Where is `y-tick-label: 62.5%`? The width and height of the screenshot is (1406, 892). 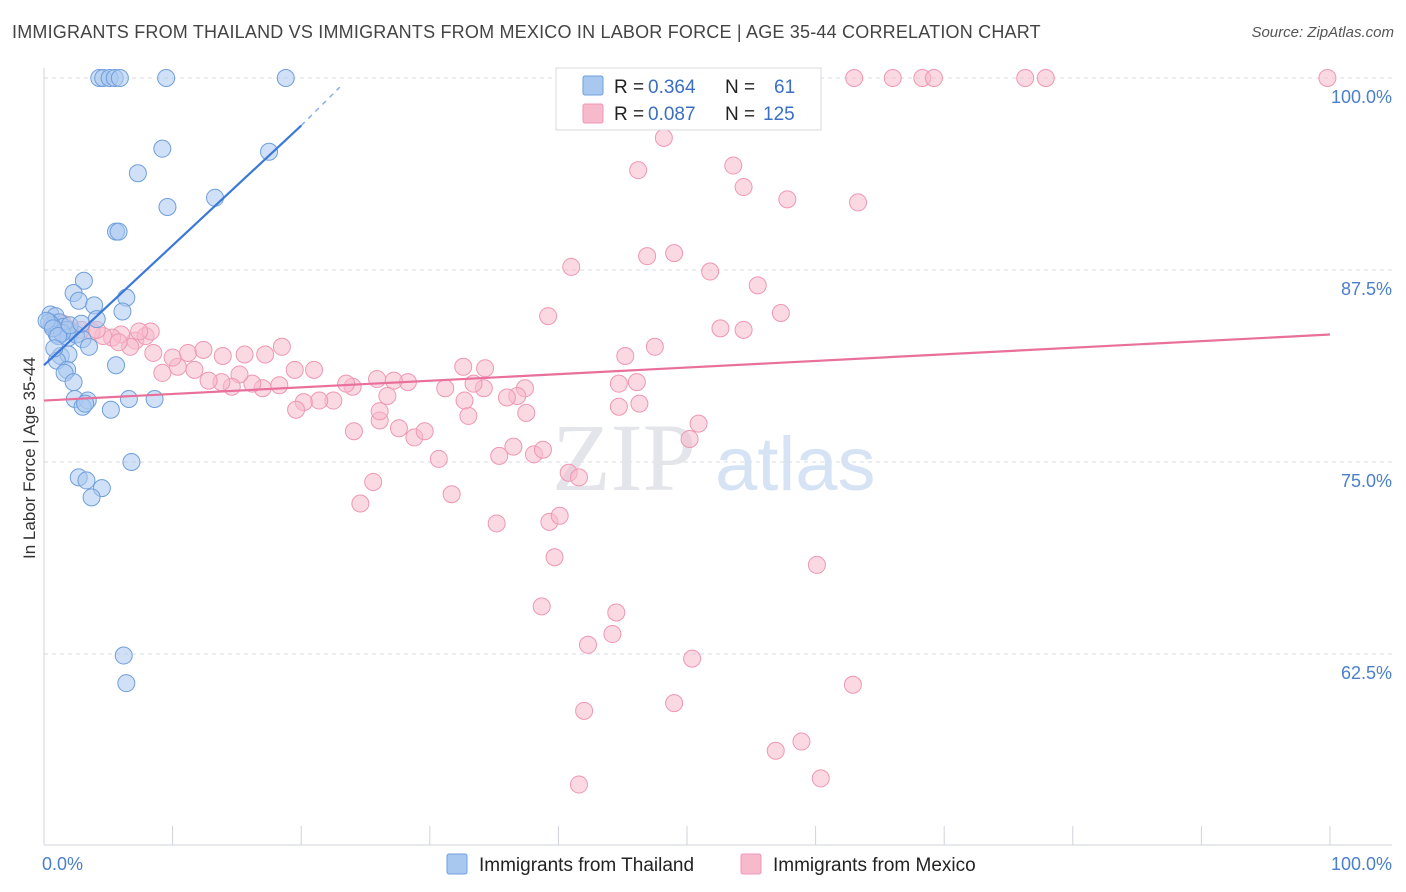 y-tick-label: 62.5% is located at coordinates (1366, 673).